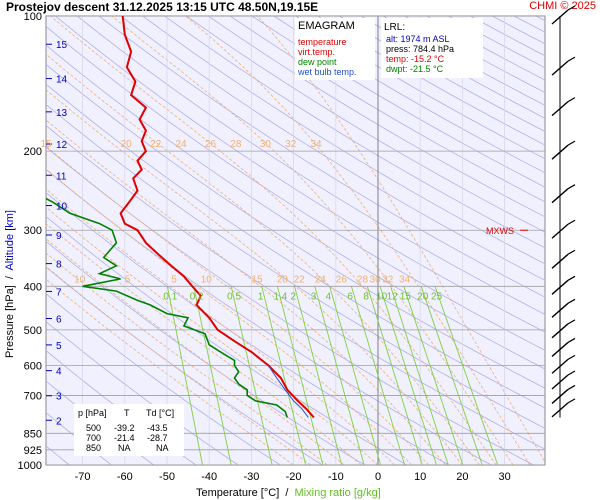  Describe the element at coordinates (59, 372) in the screenshot. I see `altitude-tick-label: 4` at that location.